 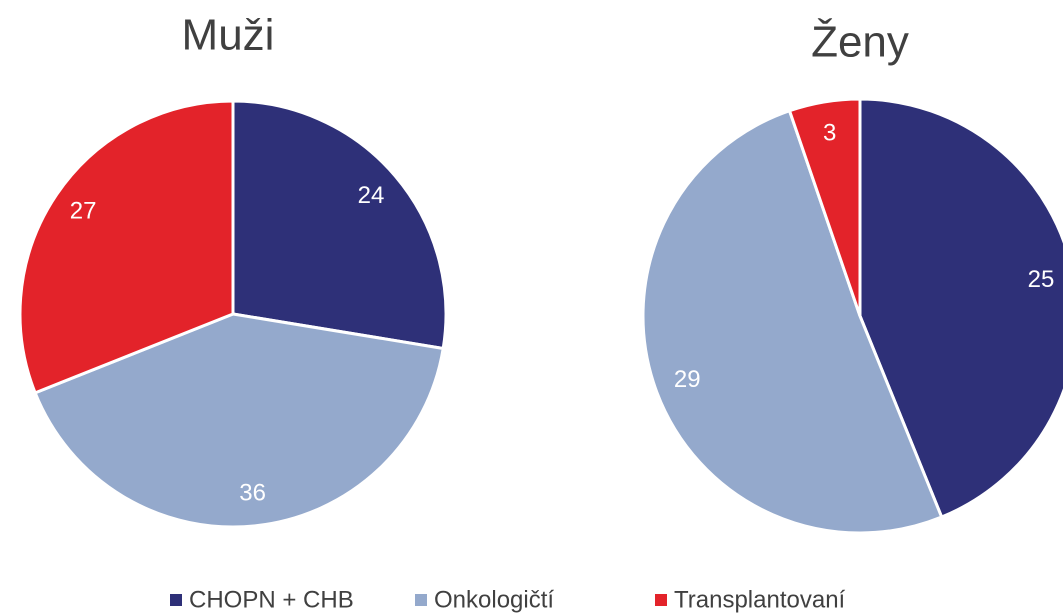 What do you see at coordinates (83, 211) in the screenshot?
I see `data-label: 27` at bounding box center [83, 211].